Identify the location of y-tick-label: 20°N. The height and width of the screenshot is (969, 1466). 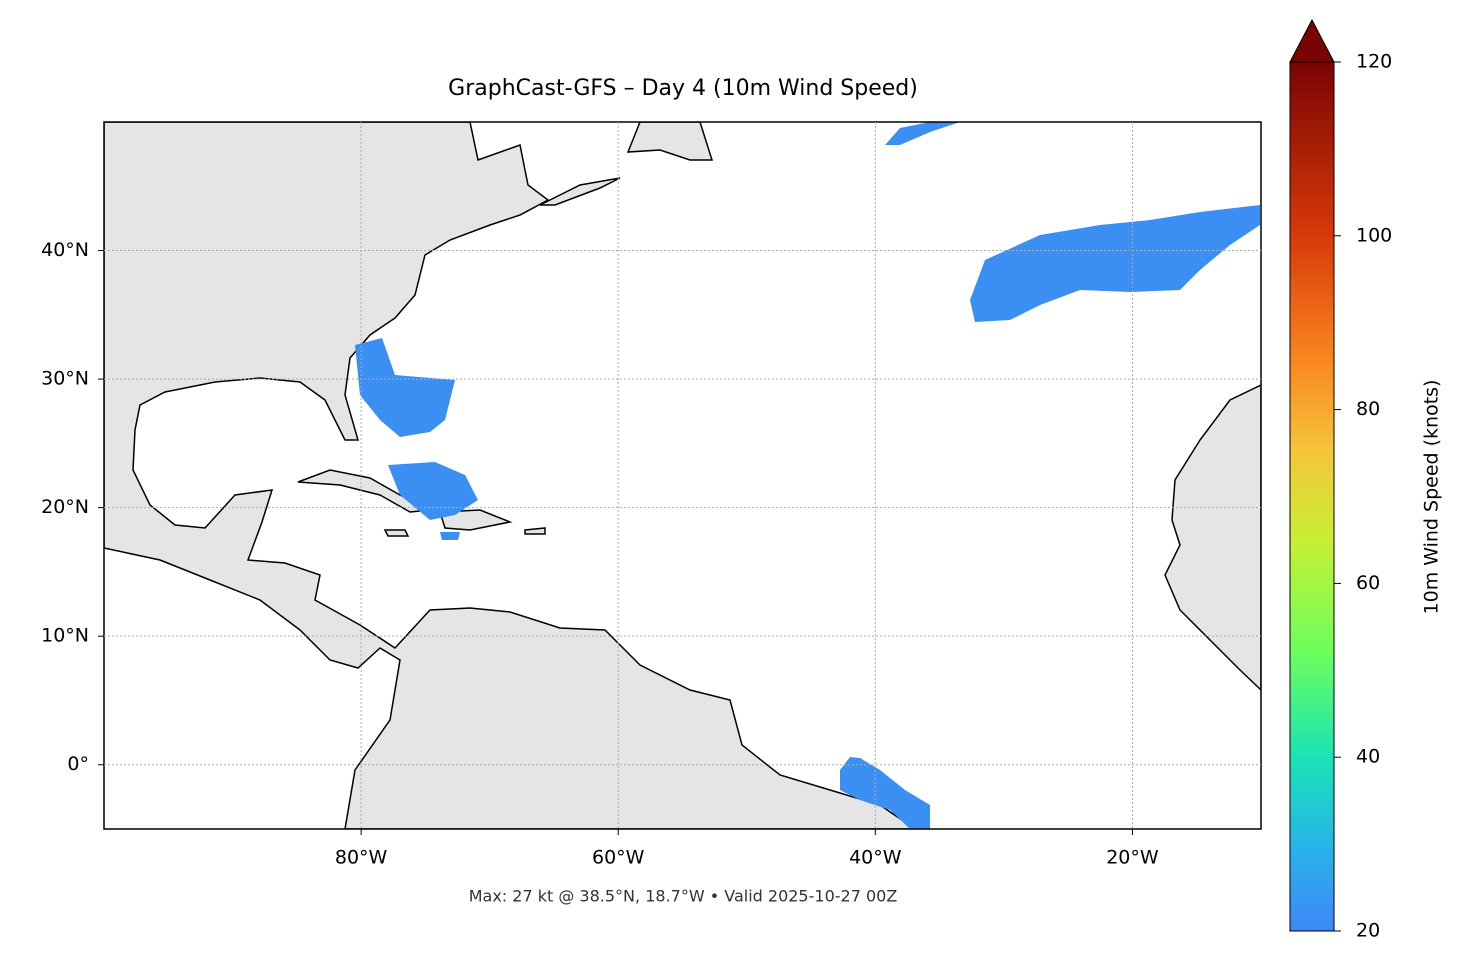
(65, 507).